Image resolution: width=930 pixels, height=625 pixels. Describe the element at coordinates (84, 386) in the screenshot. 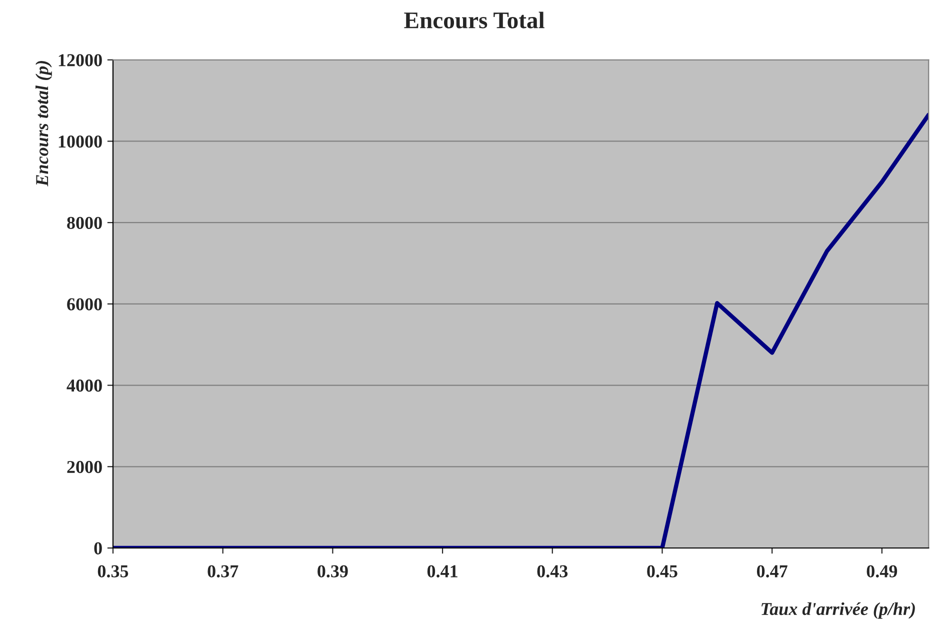

I see `y-tick-label: 4000` at that location.